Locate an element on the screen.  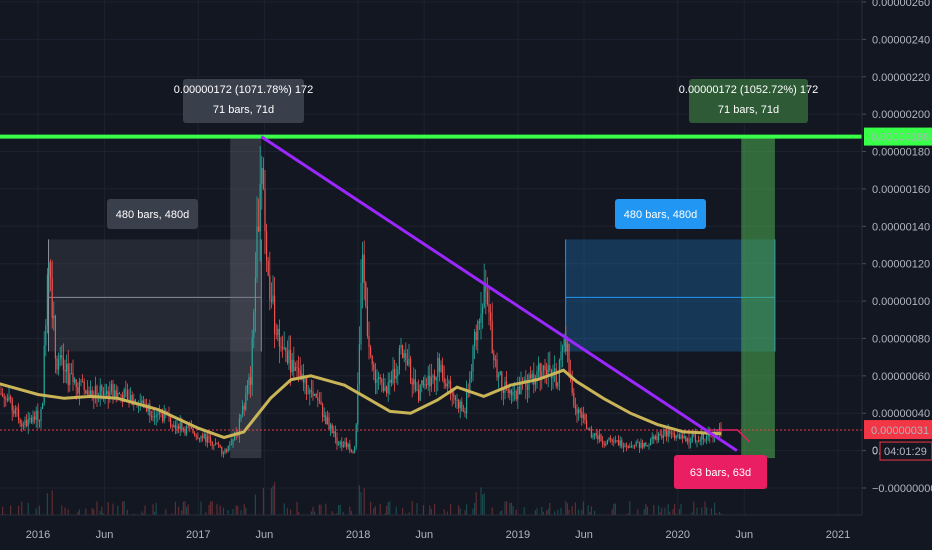
moving-average-line is located at coordinates (361, 404).